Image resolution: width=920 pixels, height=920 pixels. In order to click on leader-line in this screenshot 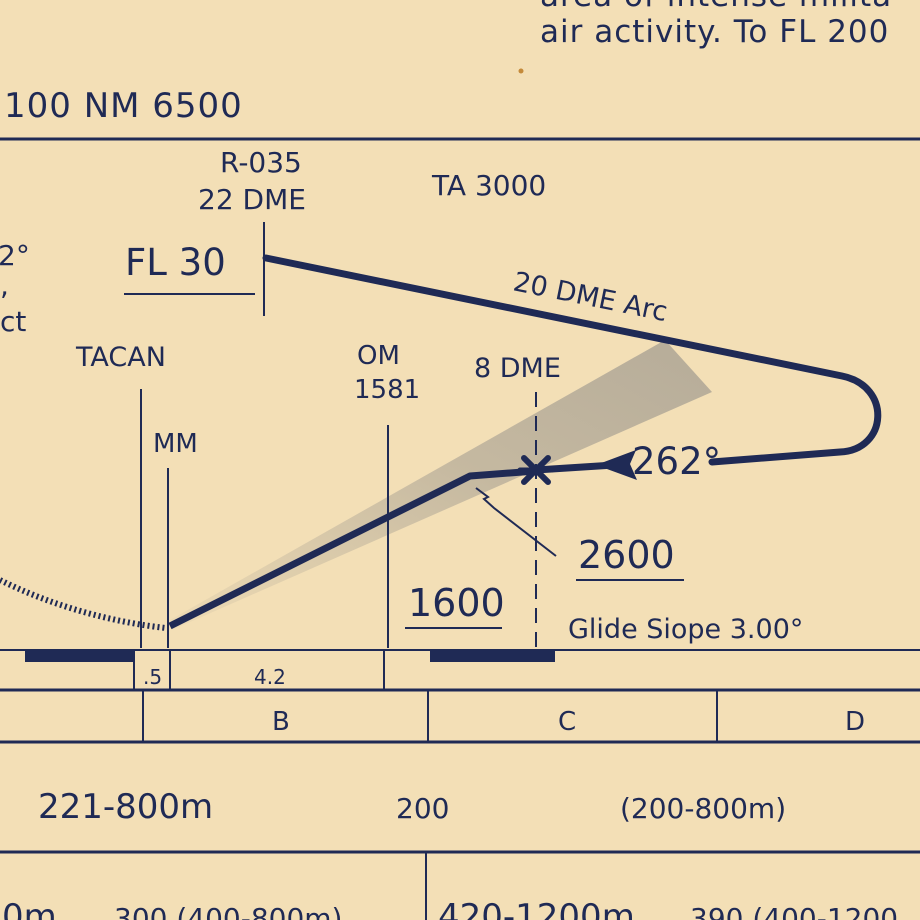, I will do `click(516, 522)`.